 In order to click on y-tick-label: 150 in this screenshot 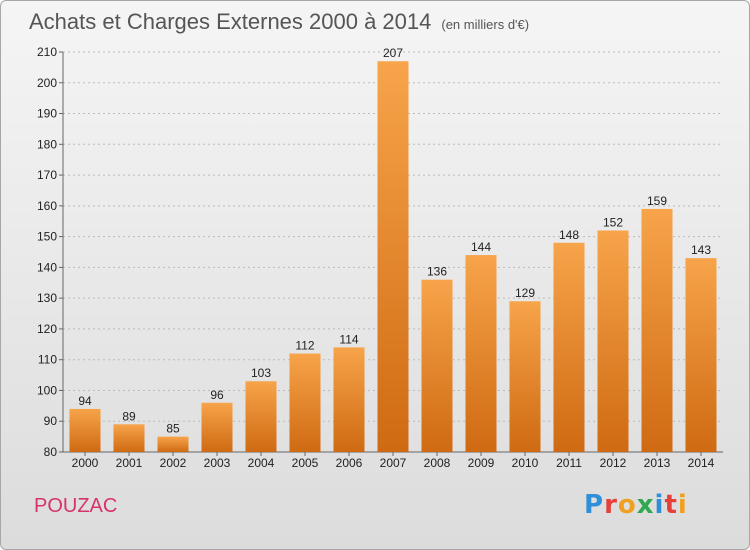, I will do `click(47, 237)`.